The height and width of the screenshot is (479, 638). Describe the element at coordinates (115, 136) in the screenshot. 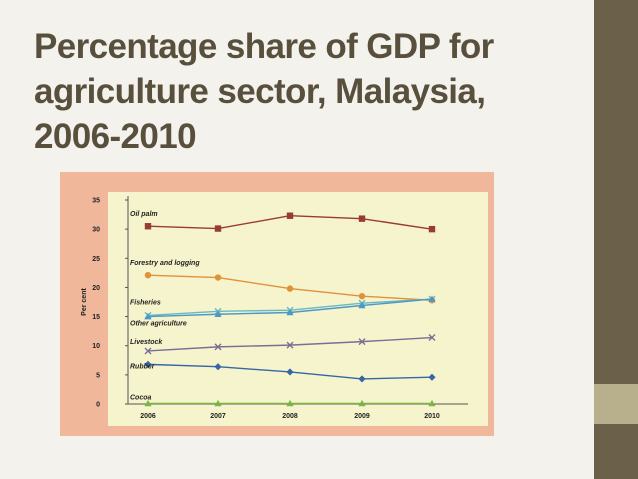

I see `title-line-3: 2006-2010` at that location.